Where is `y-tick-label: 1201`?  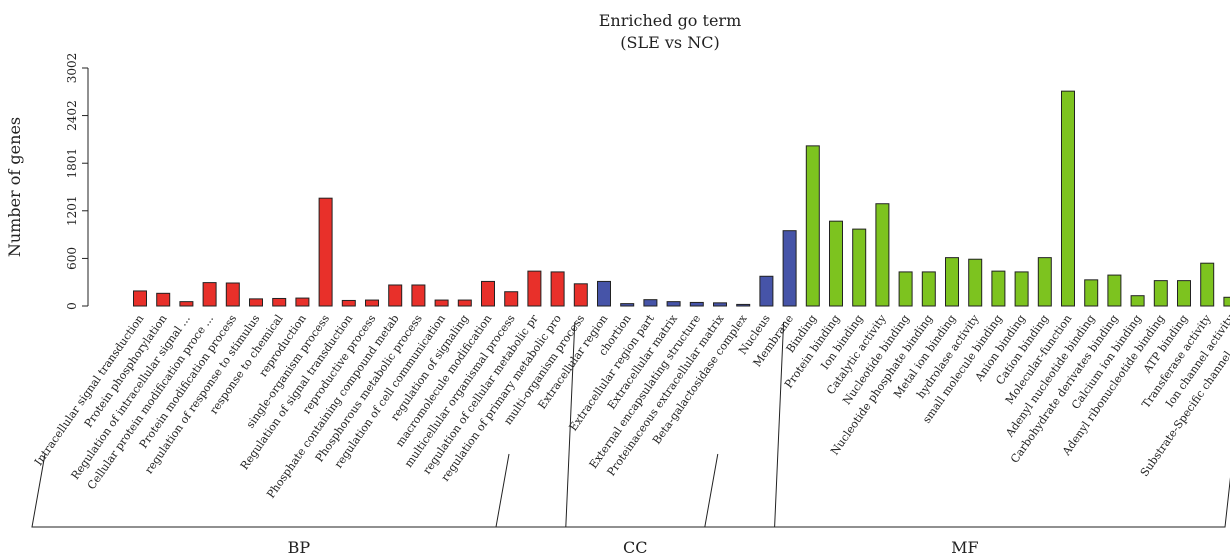
y-tick-label: 1201 is located at coordinates (72, 211).